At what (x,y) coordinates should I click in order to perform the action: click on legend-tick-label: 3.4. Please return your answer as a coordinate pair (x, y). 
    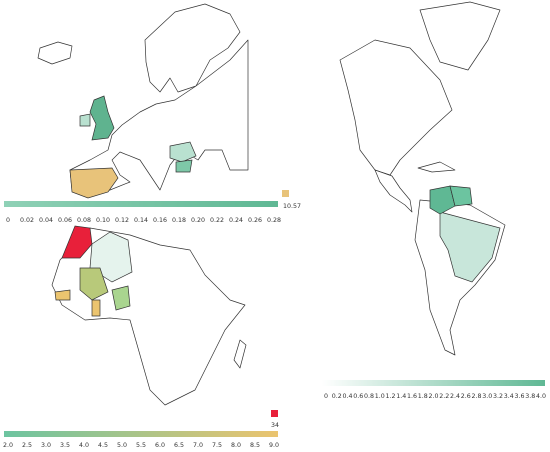
    Looking at the image, I should click on (509, 396).